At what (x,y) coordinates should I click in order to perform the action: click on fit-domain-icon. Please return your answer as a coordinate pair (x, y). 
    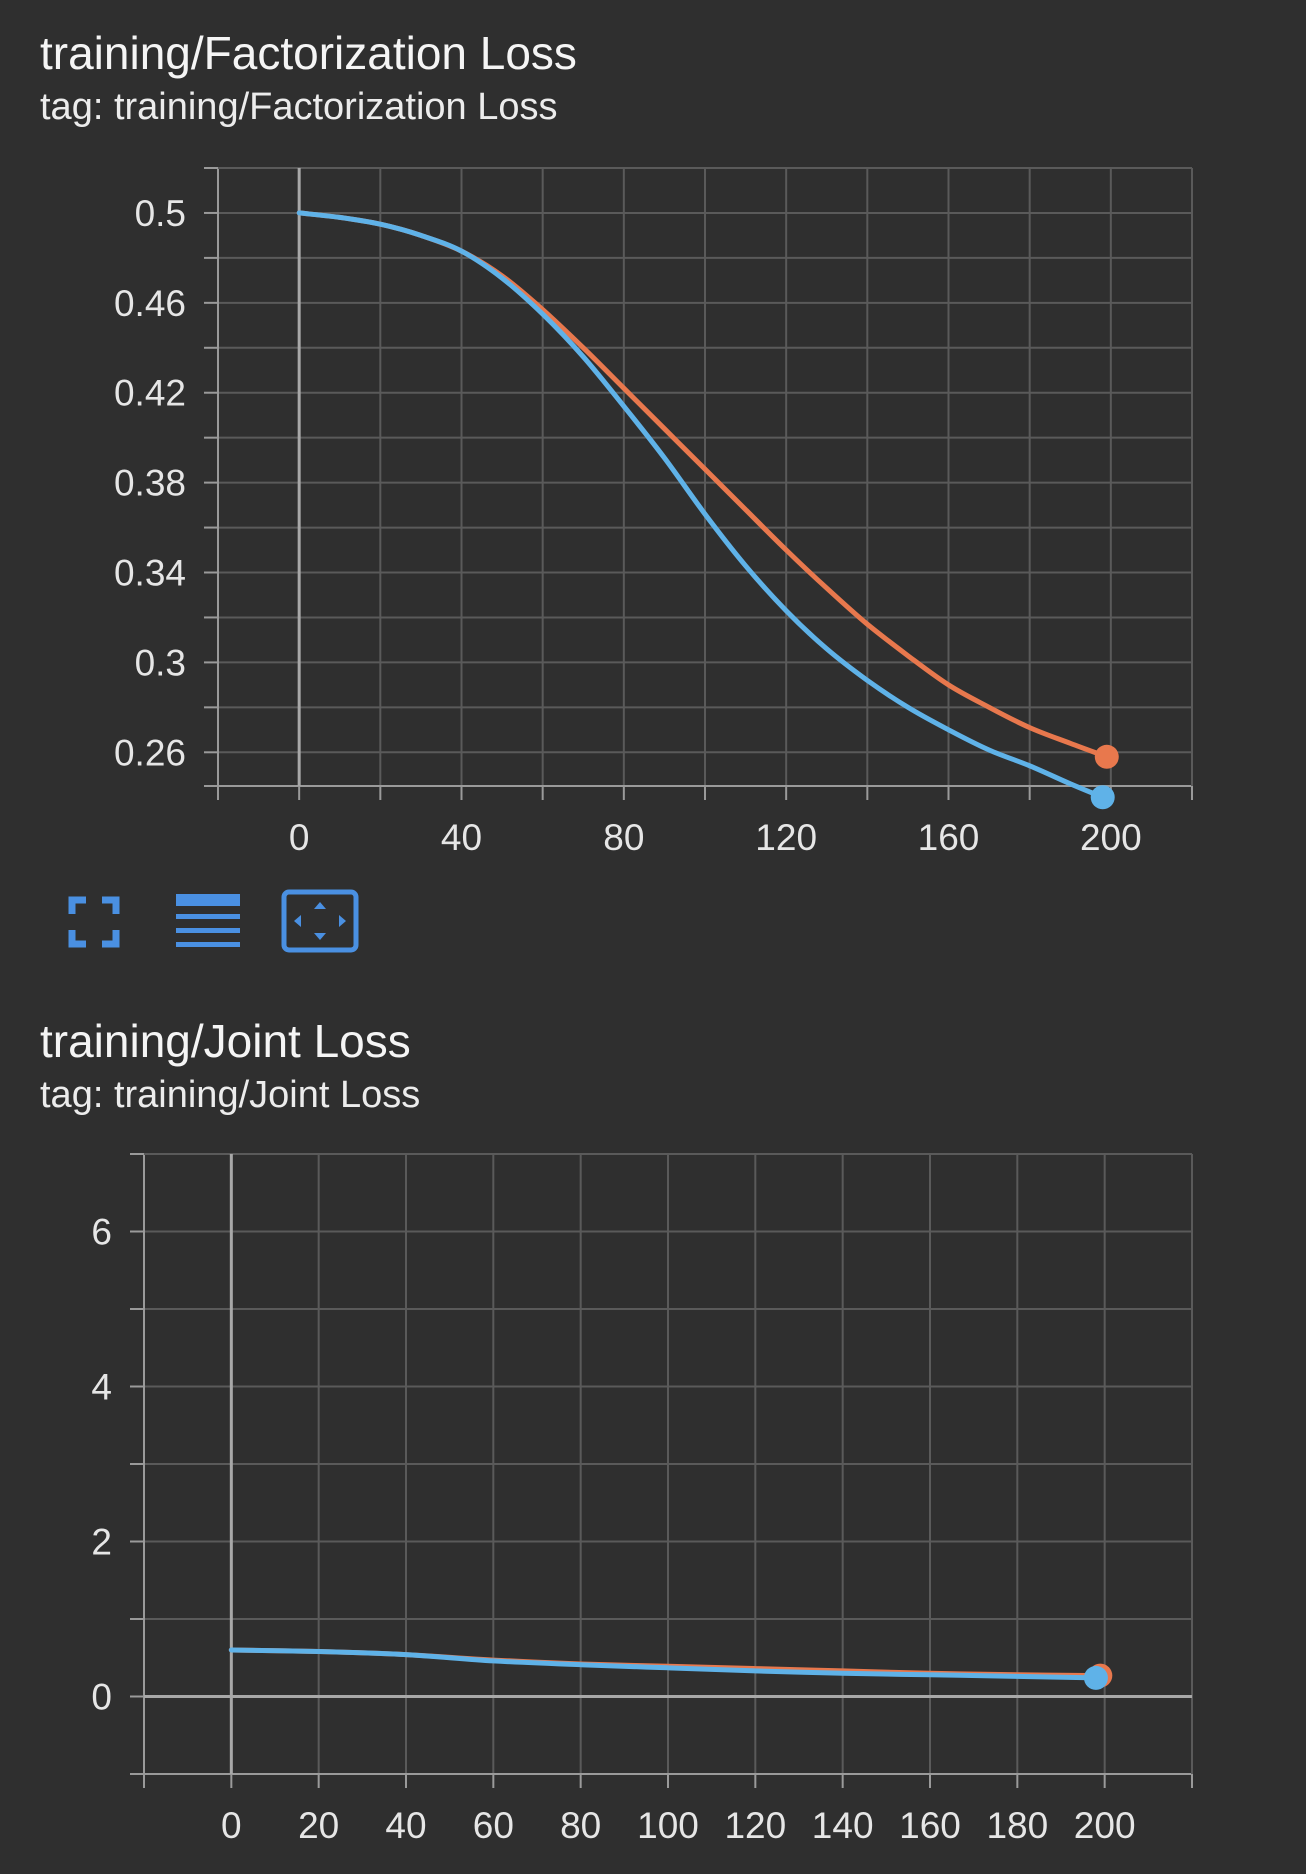
    Looking at the image, I should click on (320, 921).